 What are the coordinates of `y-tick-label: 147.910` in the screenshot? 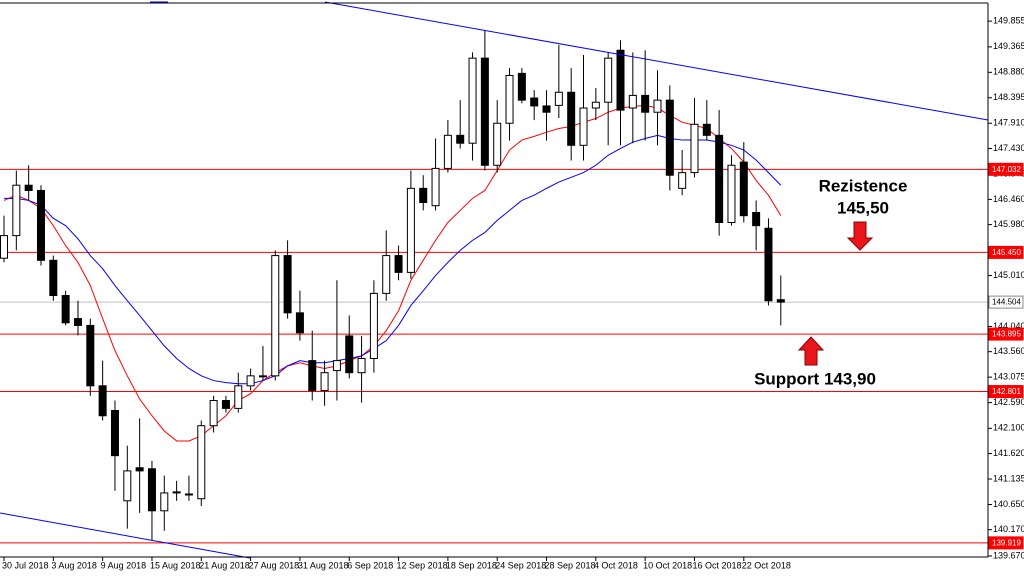 It's located at (1008, 123).